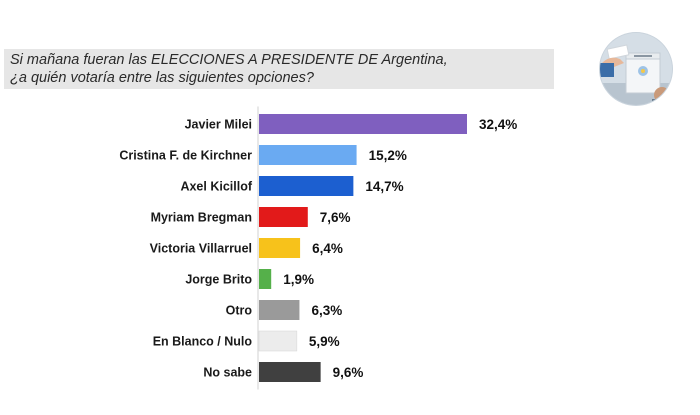 Image resolution: width=700 pixels, height=415 pixels. What do you see at coordinates (326, 310) in the screenshot?
I see `data-label: 6,3%` at bounding box center [326, 310].